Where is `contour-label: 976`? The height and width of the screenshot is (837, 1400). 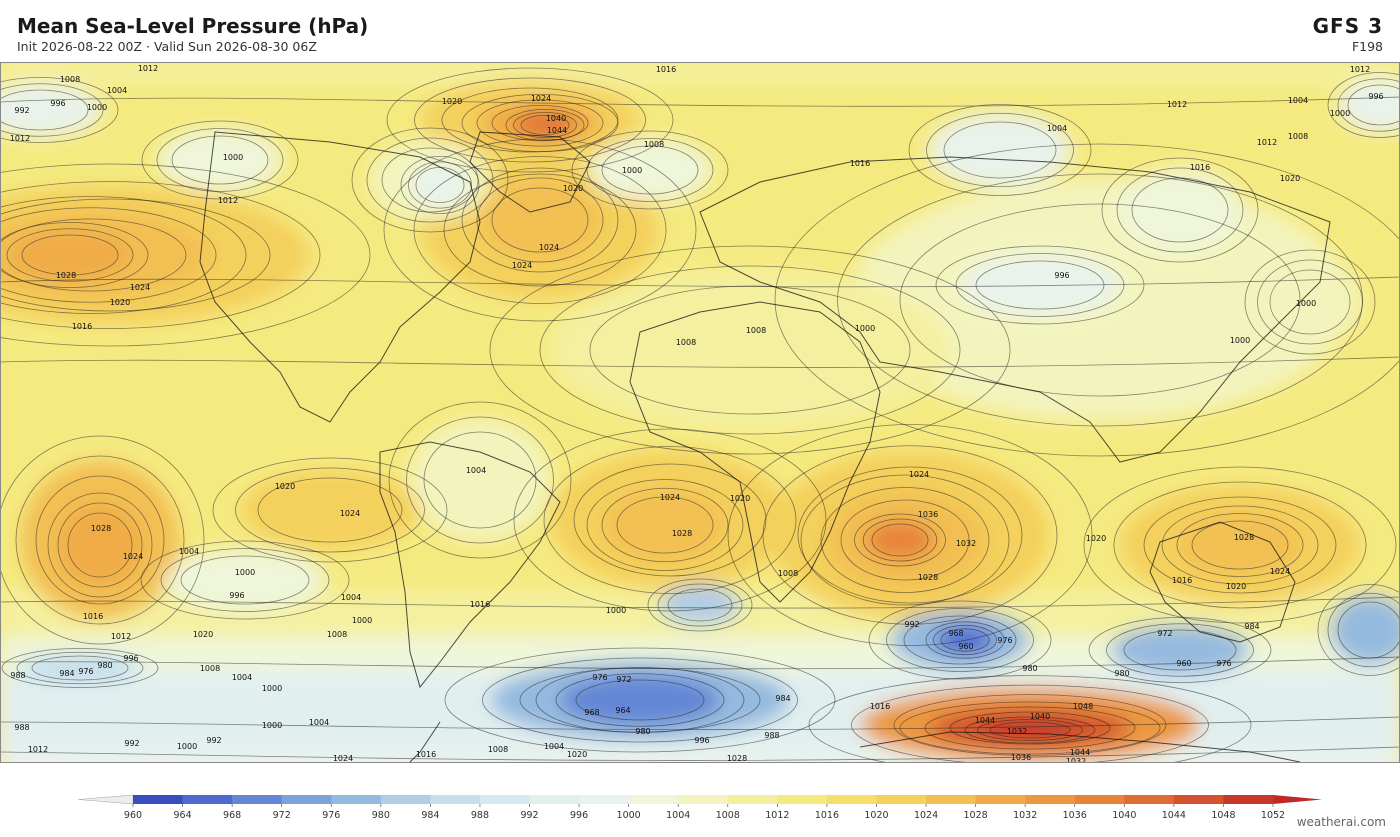 contour-label: 976 is located at coordinates (1223, 663).